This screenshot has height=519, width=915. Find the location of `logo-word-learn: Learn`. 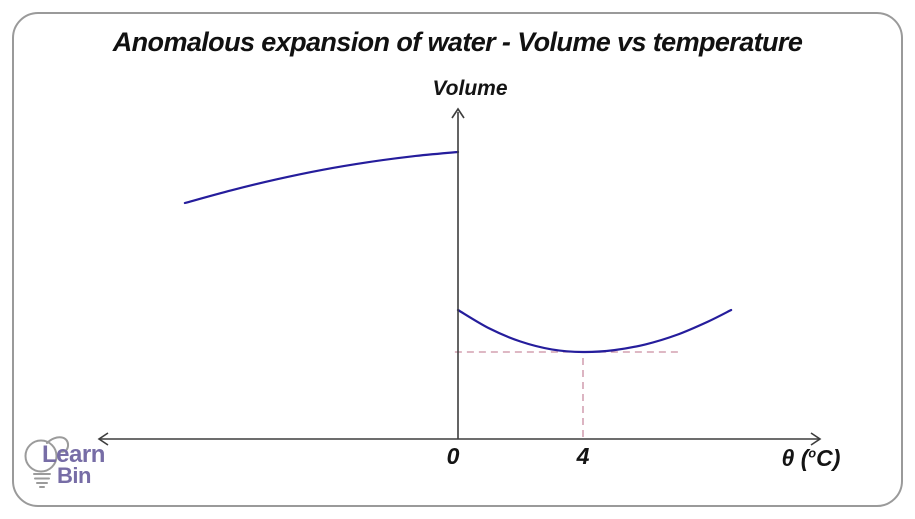

logo-word-learn: Learn is located at coordinates (73, 454).